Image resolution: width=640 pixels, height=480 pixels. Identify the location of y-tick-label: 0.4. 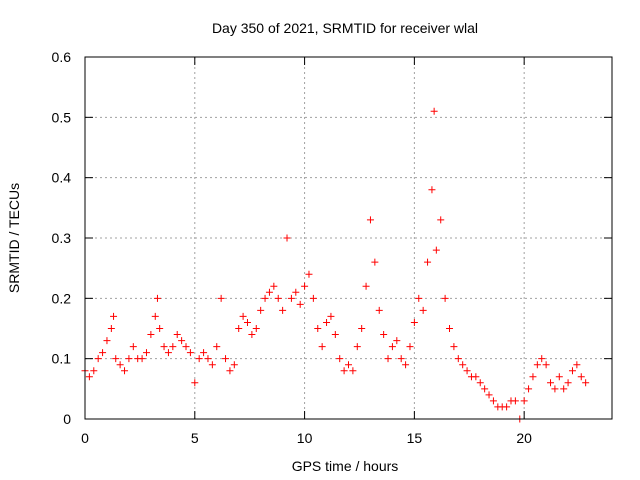
(62, 178).